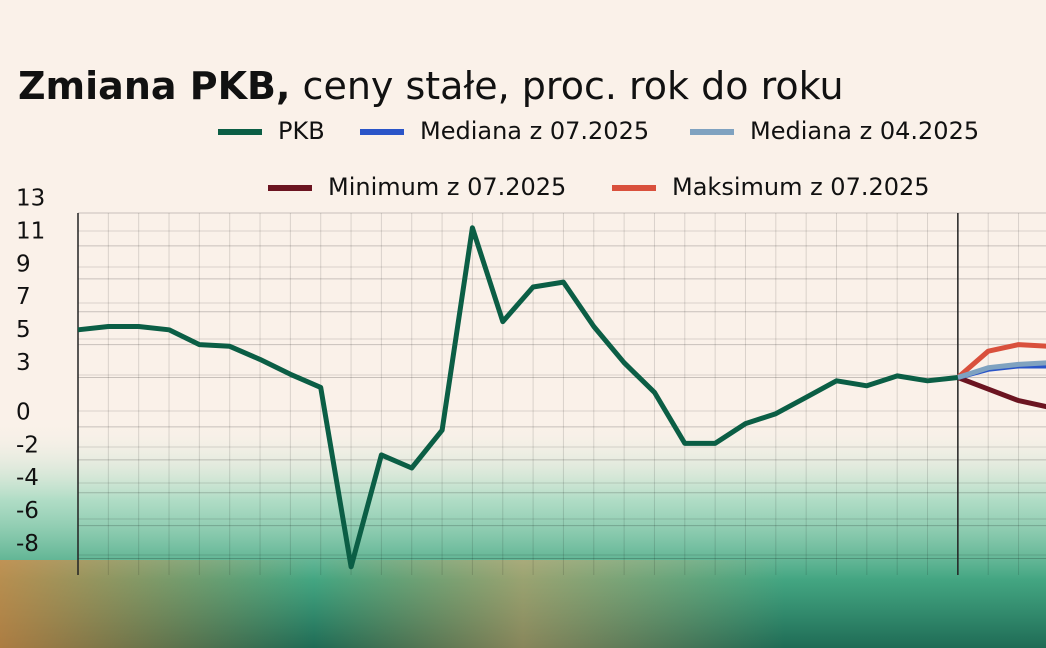  What do you see at coordinates (23, 363) in the screenshot?
I see `y-tick-label: 3` at bounding box center [23, 363].